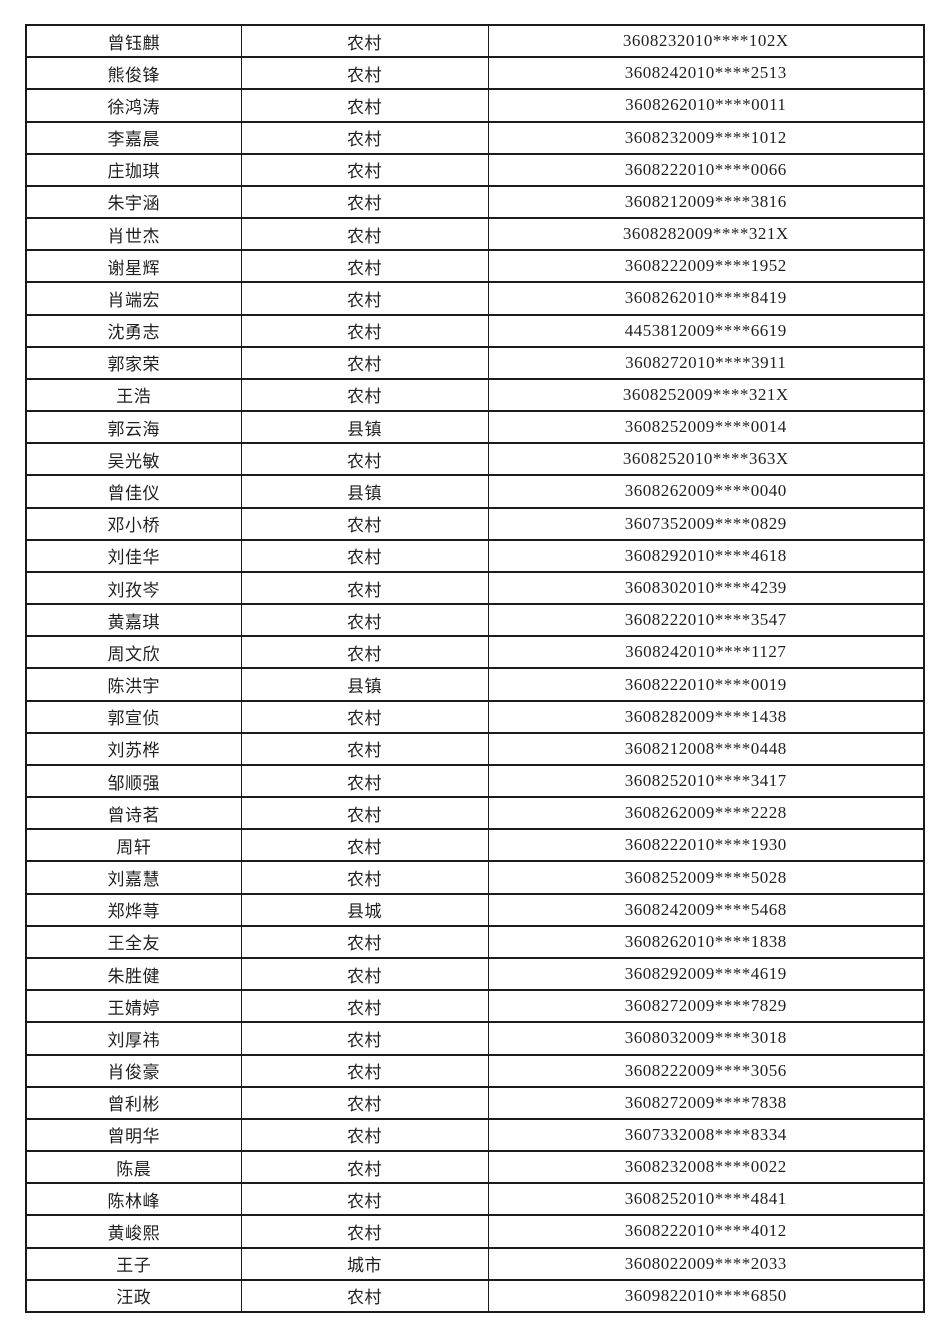  Describe the element at coordinates (475, 813) in the screenshot. I see `table-row: 曾诗茗 农村 3608262009****2228` at that location.